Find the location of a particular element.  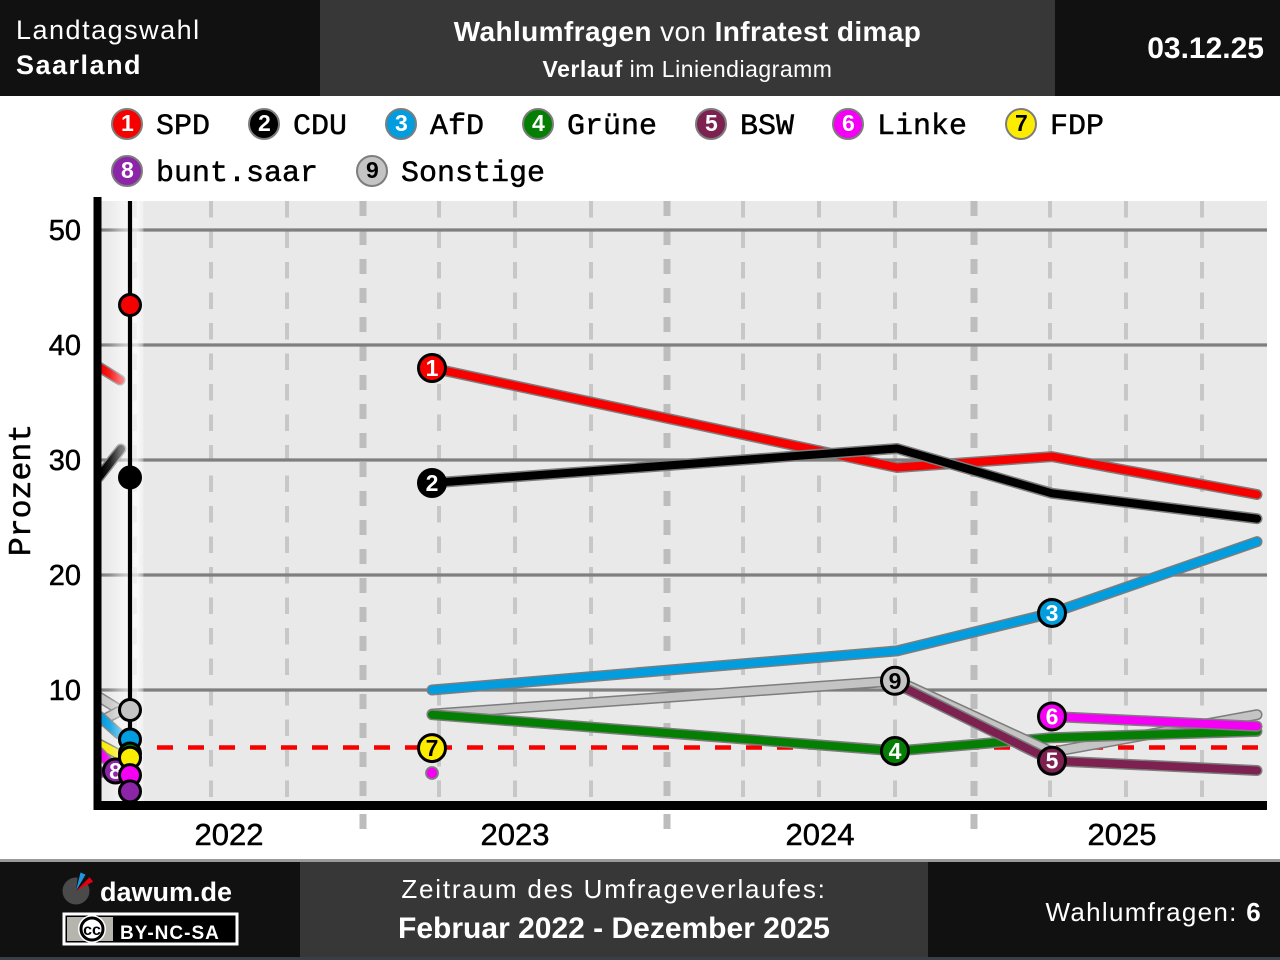

svg-text: 3 is located at coordinates (1052, 613).